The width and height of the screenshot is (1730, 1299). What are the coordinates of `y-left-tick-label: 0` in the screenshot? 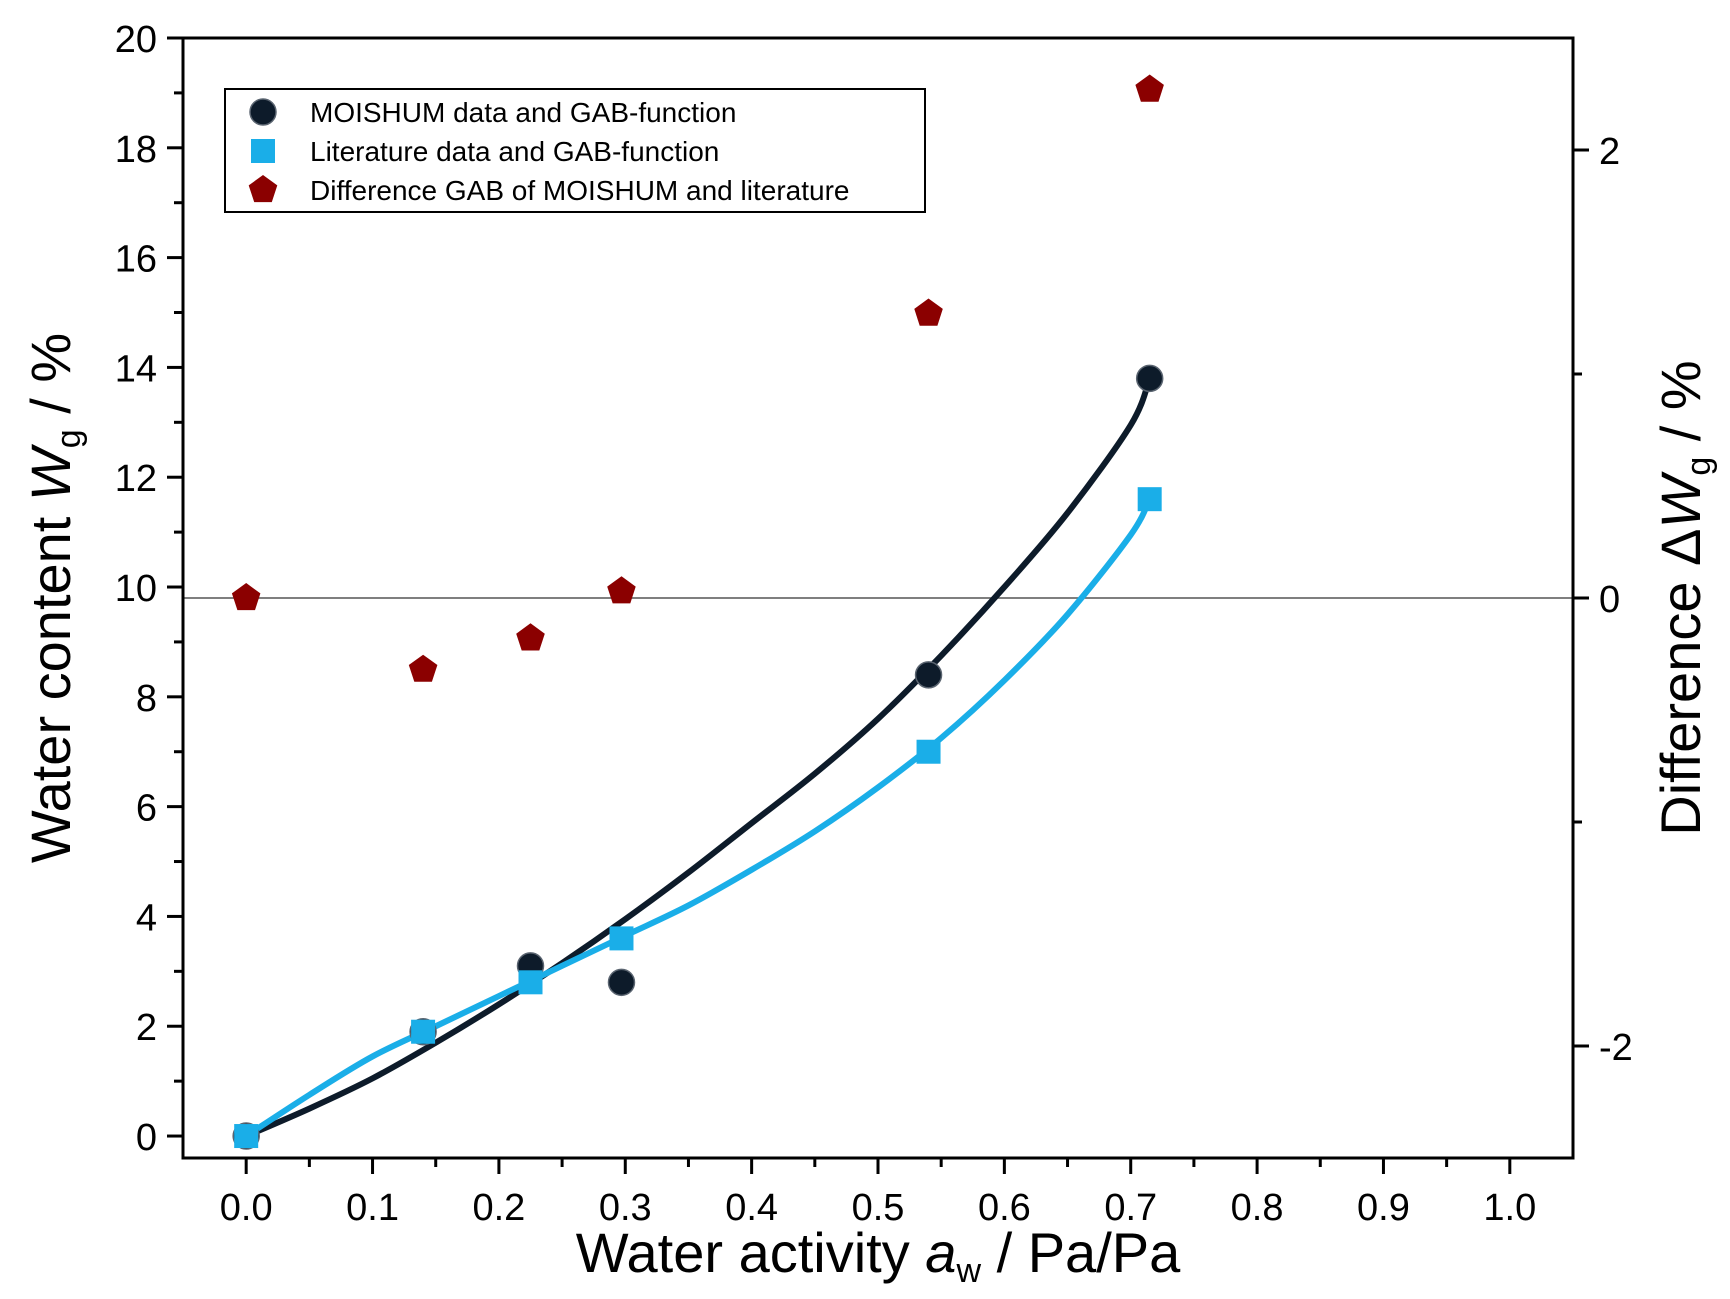 It's located at (146, 1138).